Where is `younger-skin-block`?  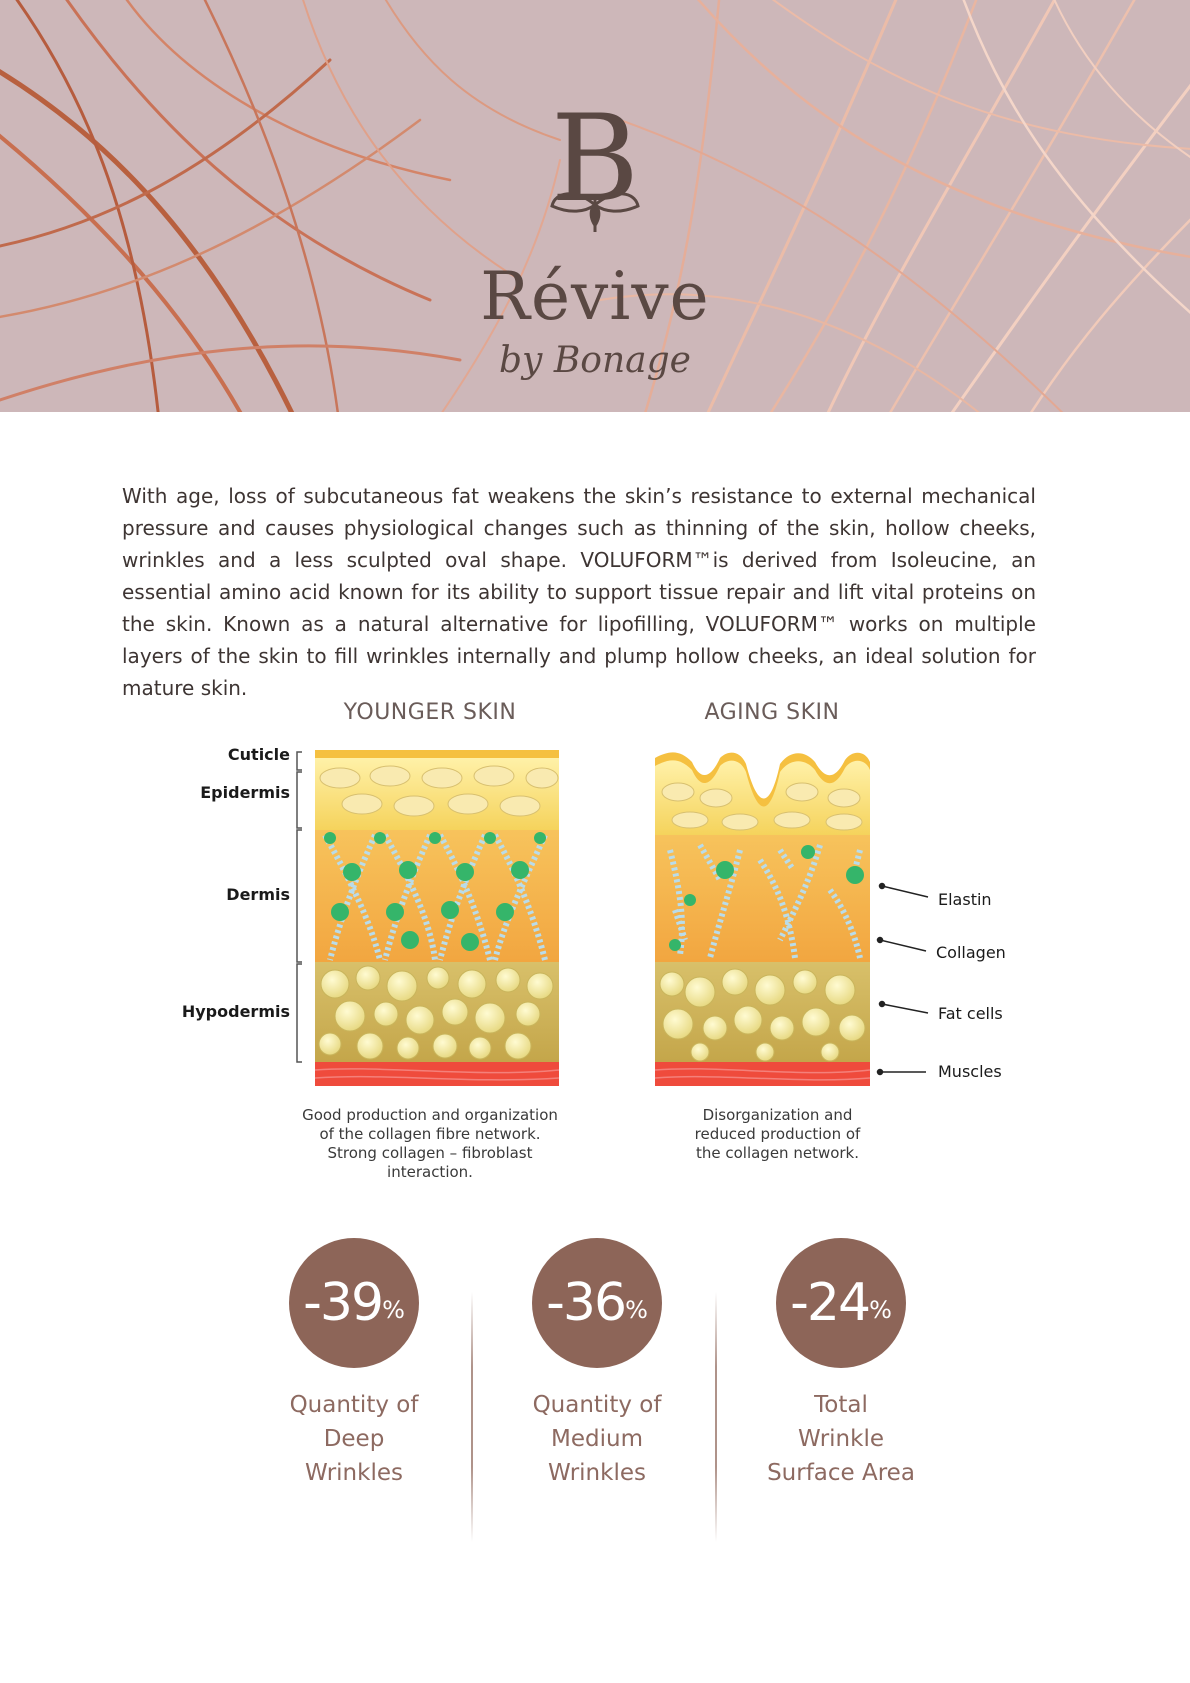
younger-skin-block is located at coordinates (437, 918).